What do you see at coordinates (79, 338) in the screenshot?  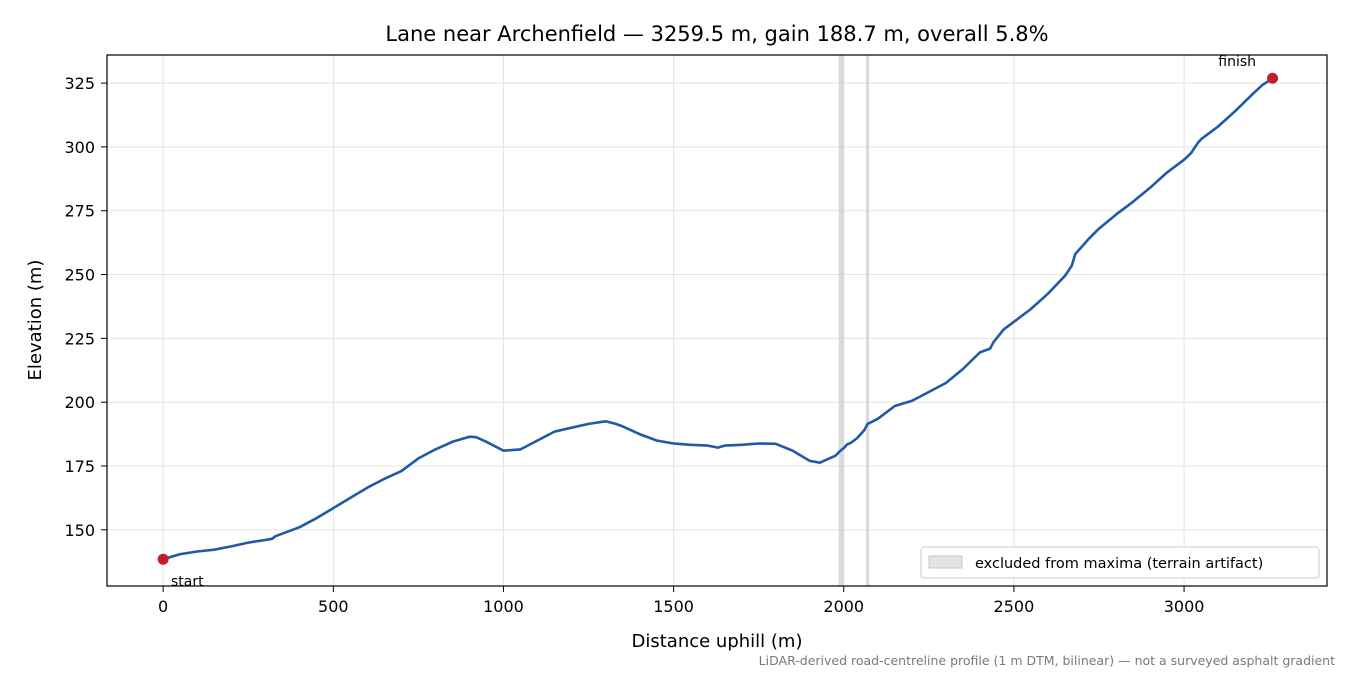 I see `y-tick-label: 225` at bounding box center [79, 338].